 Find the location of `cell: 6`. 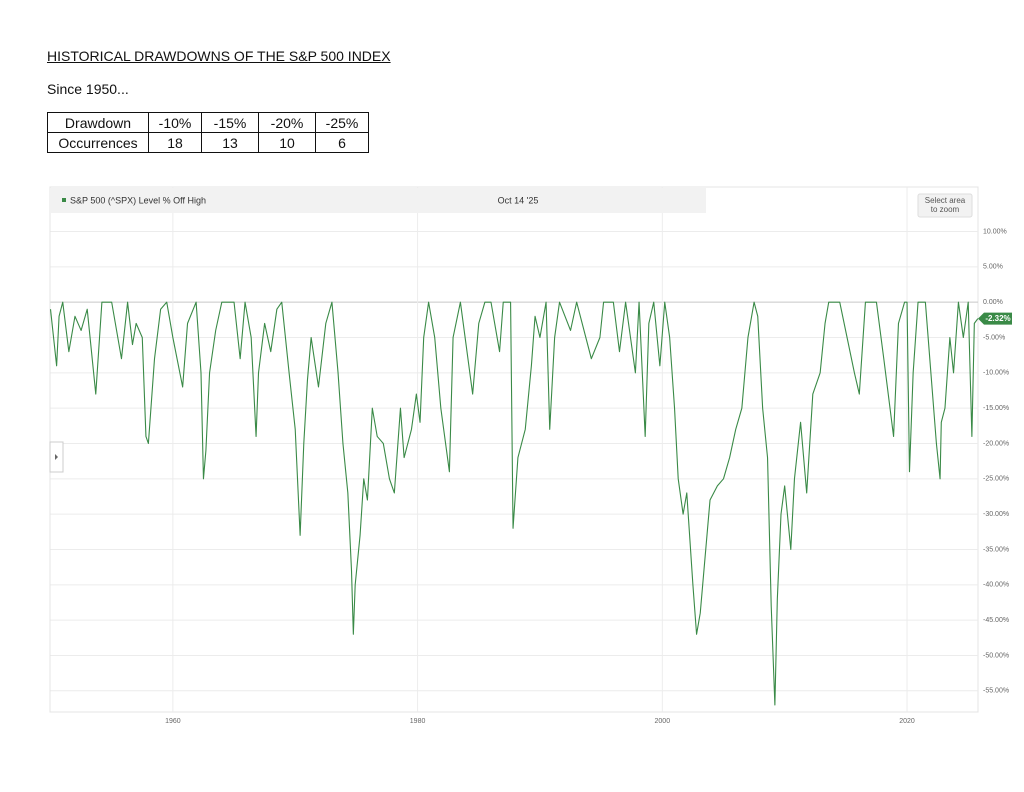

cell: 6 is located at coordinates (342, 142).